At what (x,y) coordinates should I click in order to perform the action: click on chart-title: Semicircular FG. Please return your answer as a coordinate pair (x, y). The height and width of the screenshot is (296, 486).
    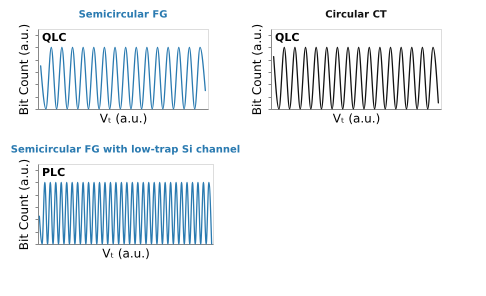
    Looking at the image, I should click on (123, 14).